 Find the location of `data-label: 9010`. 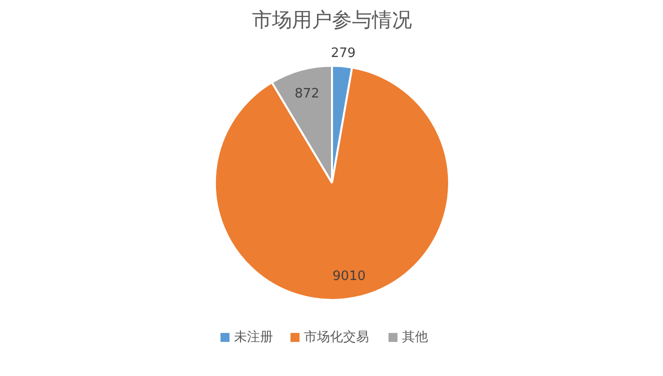

data-label: 9010 is located at coordinates (349, 276).